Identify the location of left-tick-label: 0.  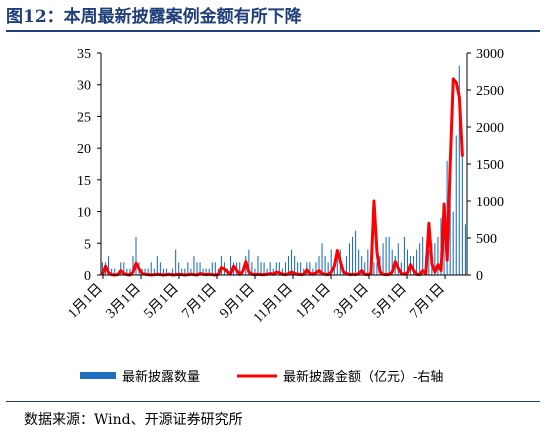
(87, 276).